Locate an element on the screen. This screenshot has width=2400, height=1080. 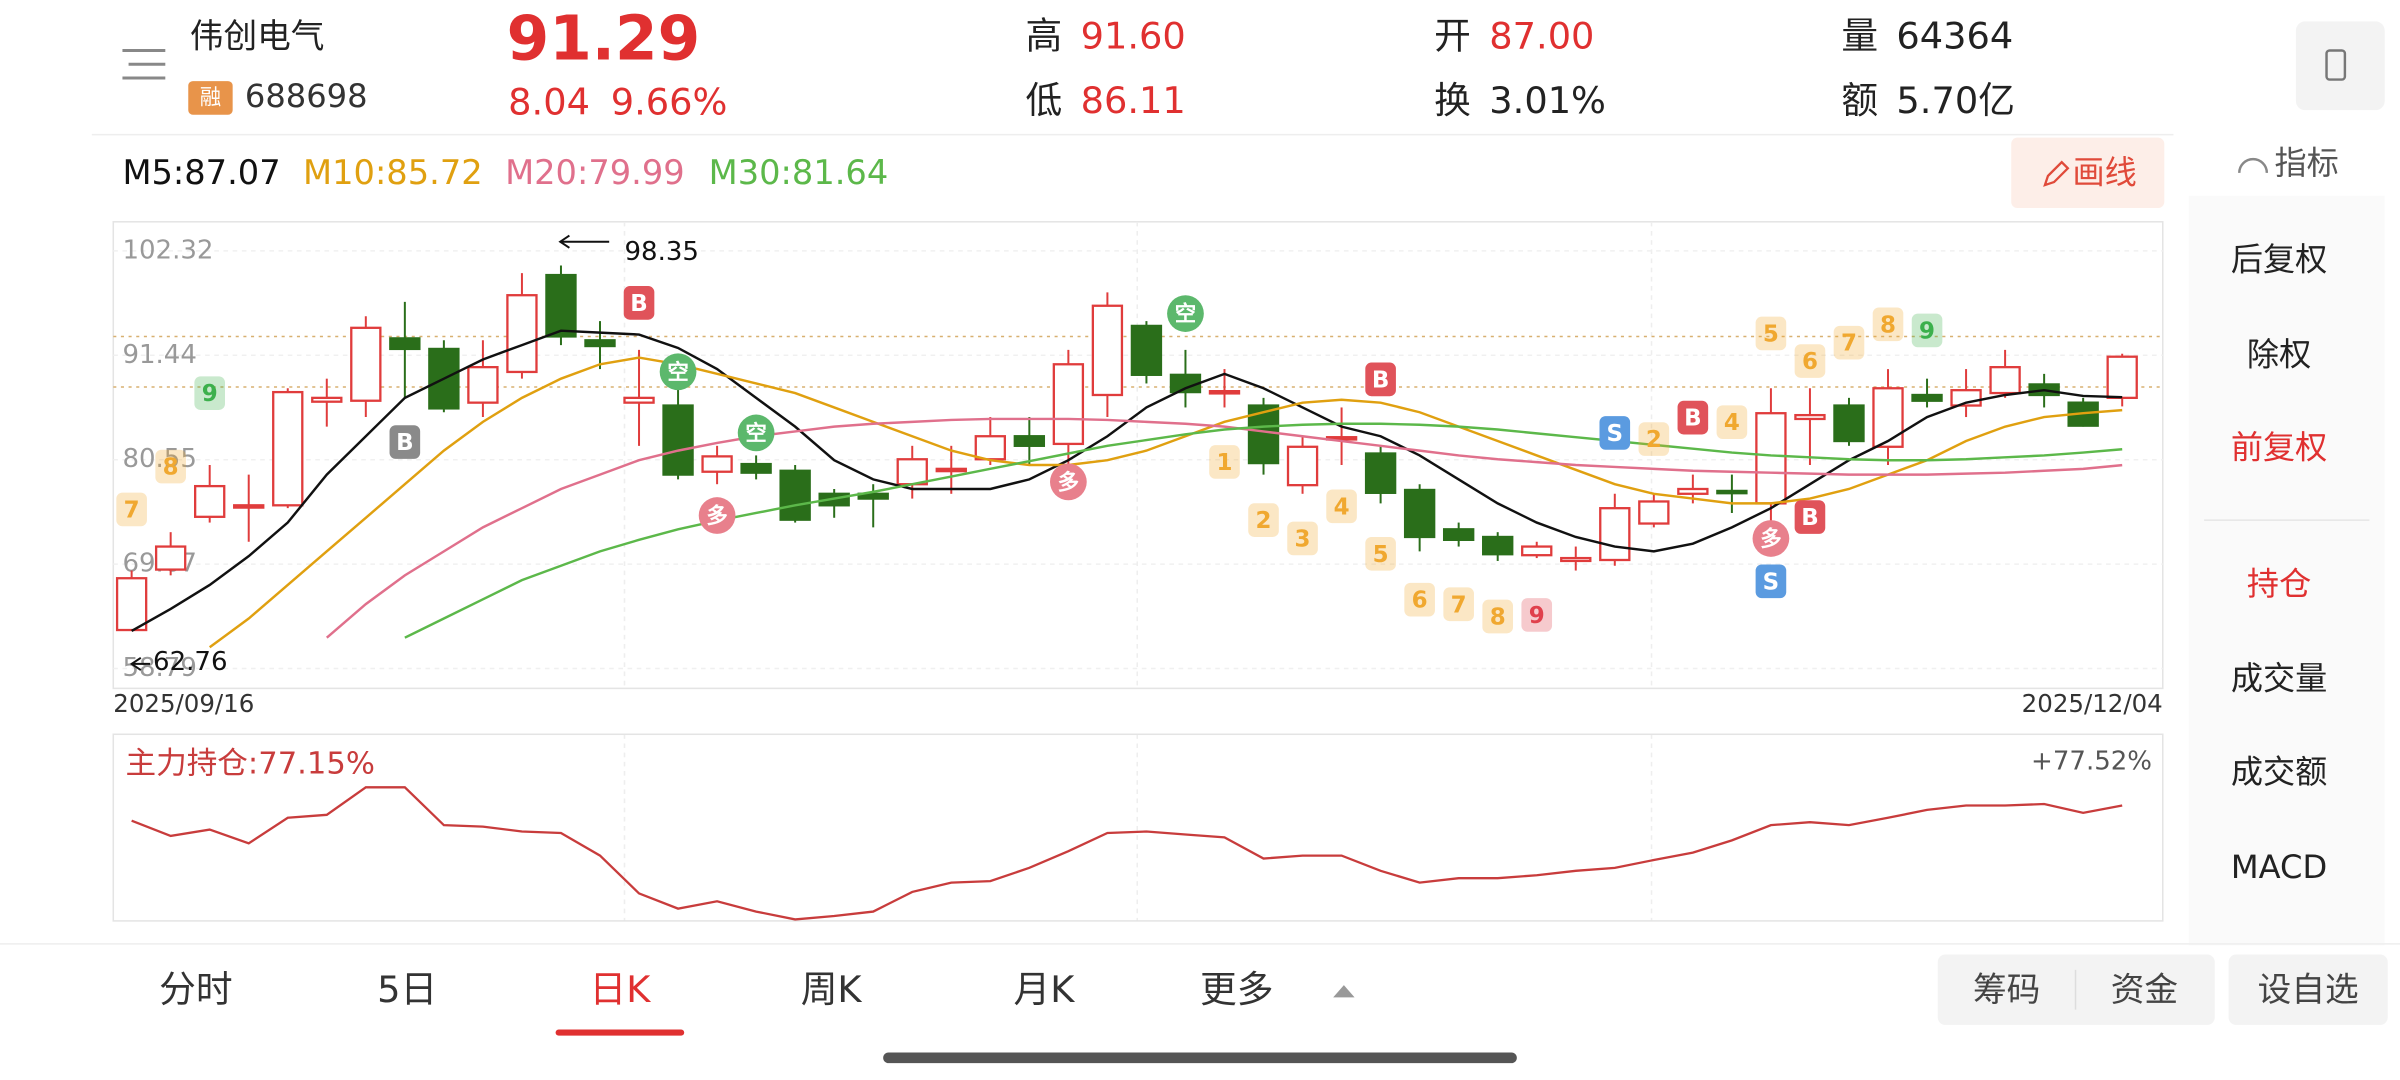
legend-entry: M10:85.72 is located at coordinates (393, 172).